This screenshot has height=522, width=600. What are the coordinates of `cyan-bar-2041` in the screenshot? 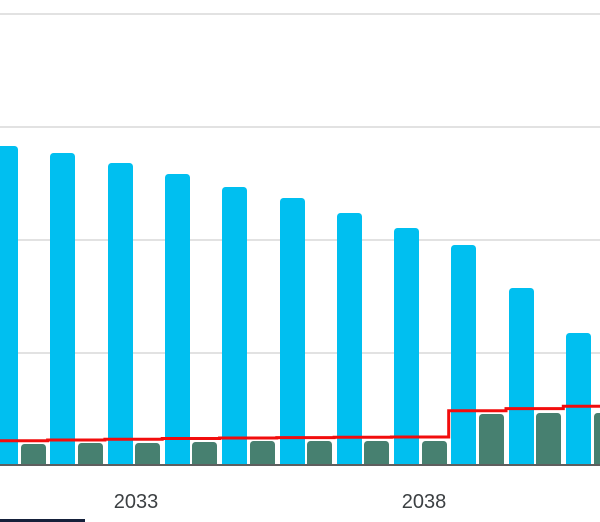 It's located at (578, 399).